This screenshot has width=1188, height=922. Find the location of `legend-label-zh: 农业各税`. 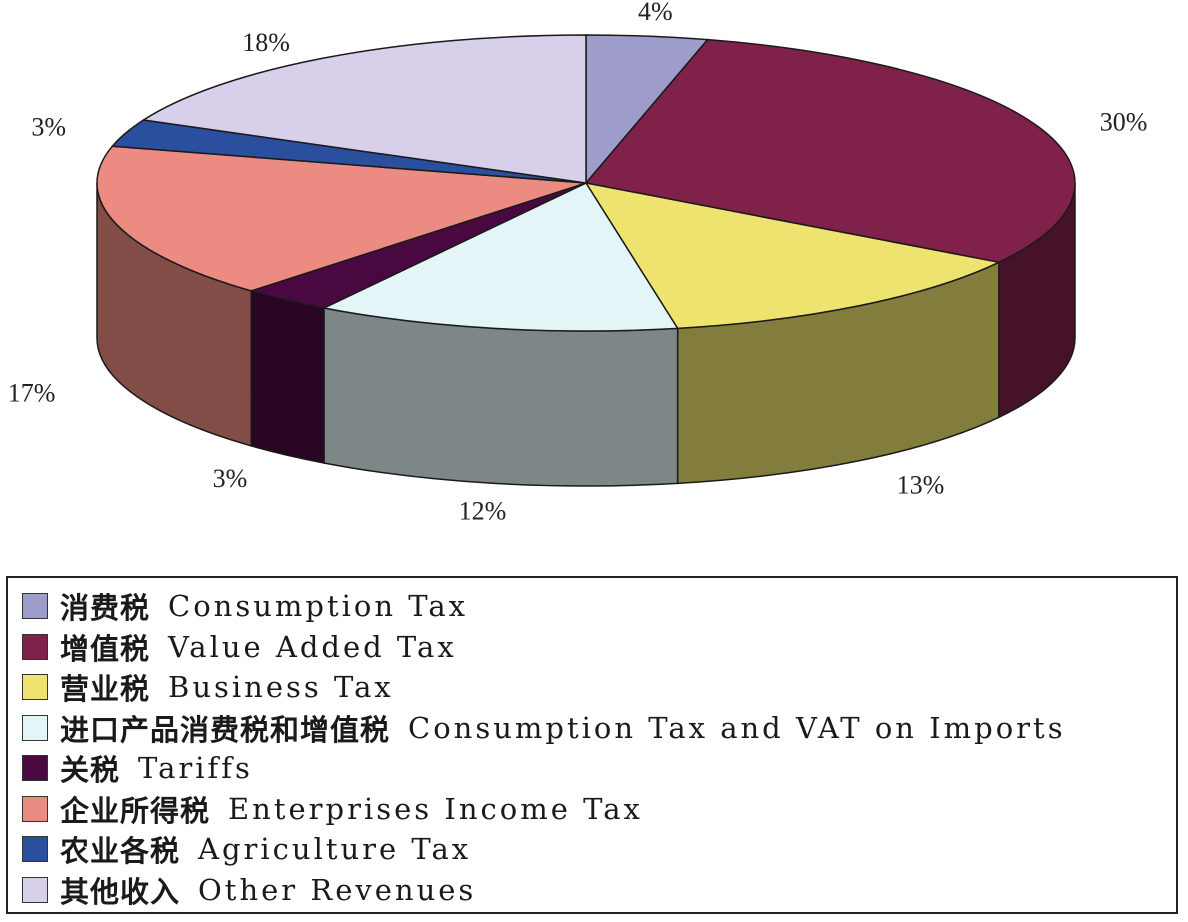

legend-label-zh: 农业各税 is located at coordinates (120, 851).